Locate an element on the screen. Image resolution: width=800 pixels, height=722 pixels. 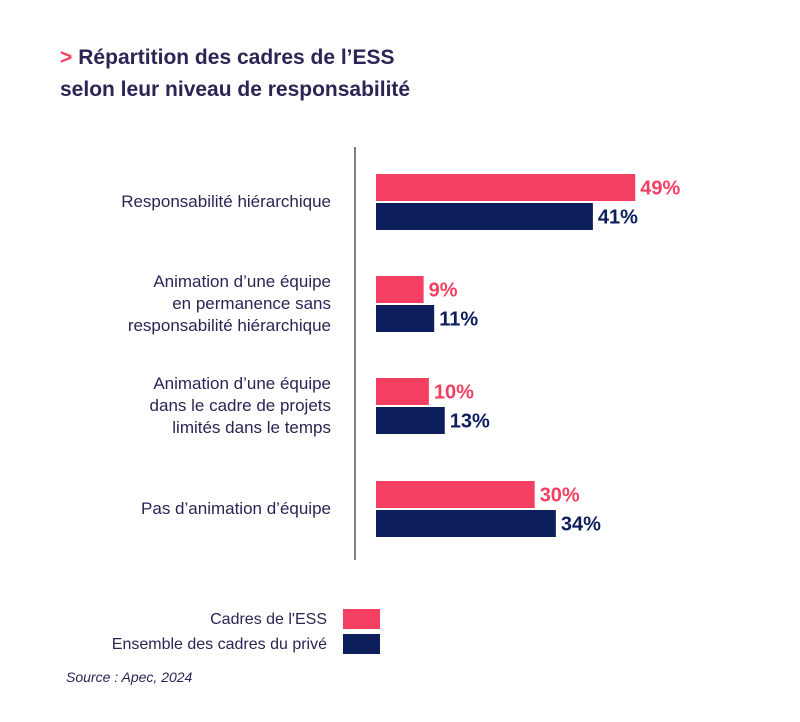
category-label: limités dans le temps is located at coordinates (251, 427).